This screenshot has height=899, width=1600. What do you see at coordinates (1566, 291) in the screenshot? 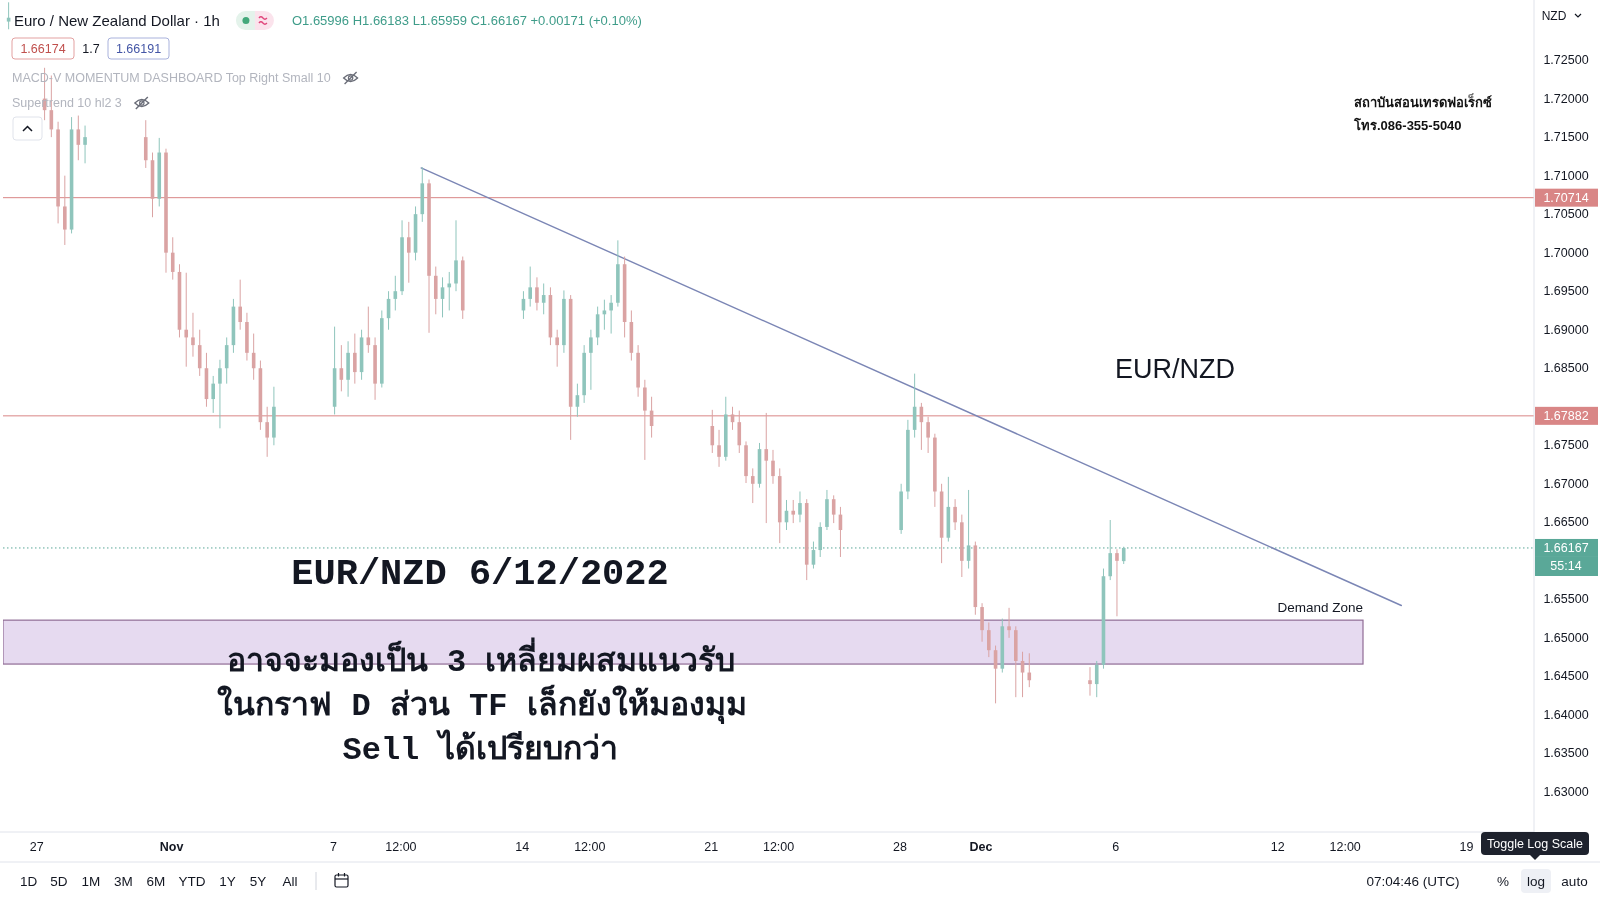
I see `y-tick-label: 1.69500` at bounding box center [1566, 291].